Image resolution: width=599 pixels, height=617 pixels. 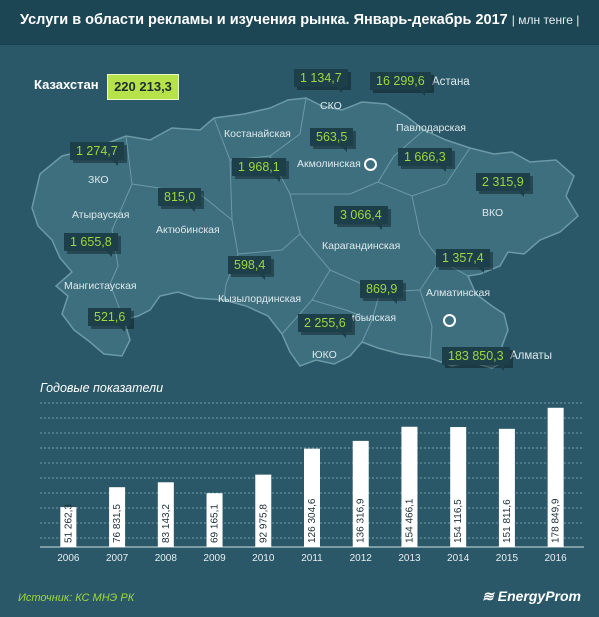 I want to click on region-value-sko: 1 134,7, so click(x=321, y=81).